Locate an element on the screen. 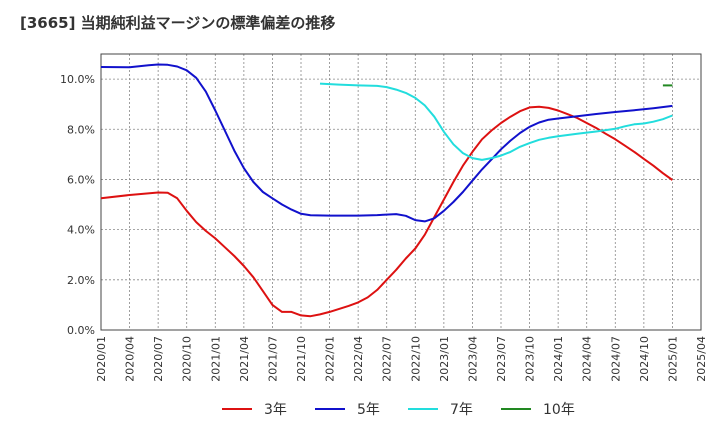 The image size is (720, 440). x-tick-label: 2024/01 is located at coordinates (558, 359).